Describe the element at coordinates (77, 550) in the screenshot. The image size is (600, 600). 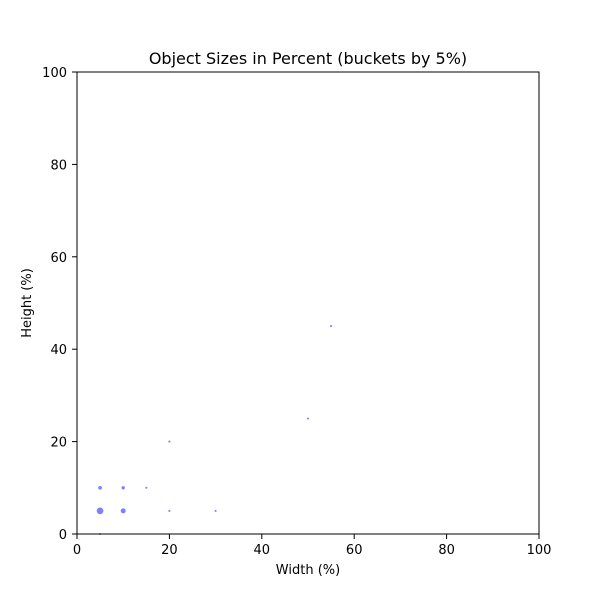
I see `x-tick-label: 0` at that location.